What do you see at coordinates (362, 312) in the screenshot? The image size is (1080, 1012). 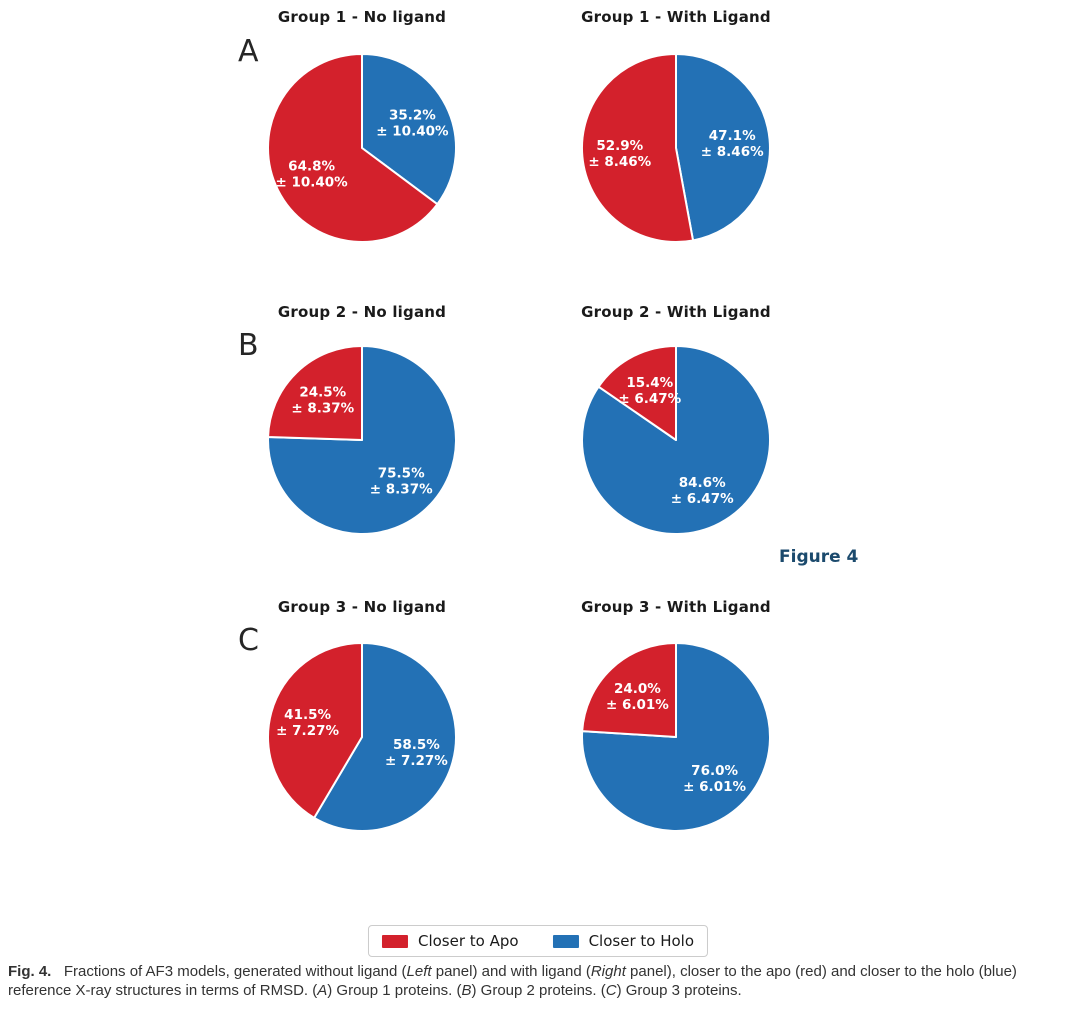 I see `chart-title-group-2-no-ligand: Group 2 - No ligand` at bounding box center [362, 312].